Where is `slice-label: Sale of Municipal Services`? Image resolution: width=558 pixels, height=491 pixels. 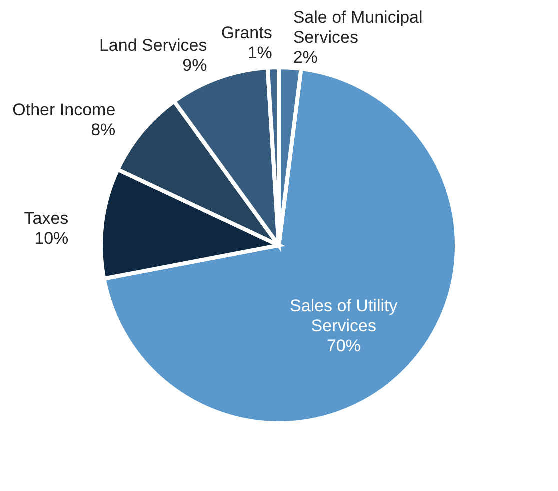 slice-label: Sale of Municipal Services is located at coordinates (358, 27).